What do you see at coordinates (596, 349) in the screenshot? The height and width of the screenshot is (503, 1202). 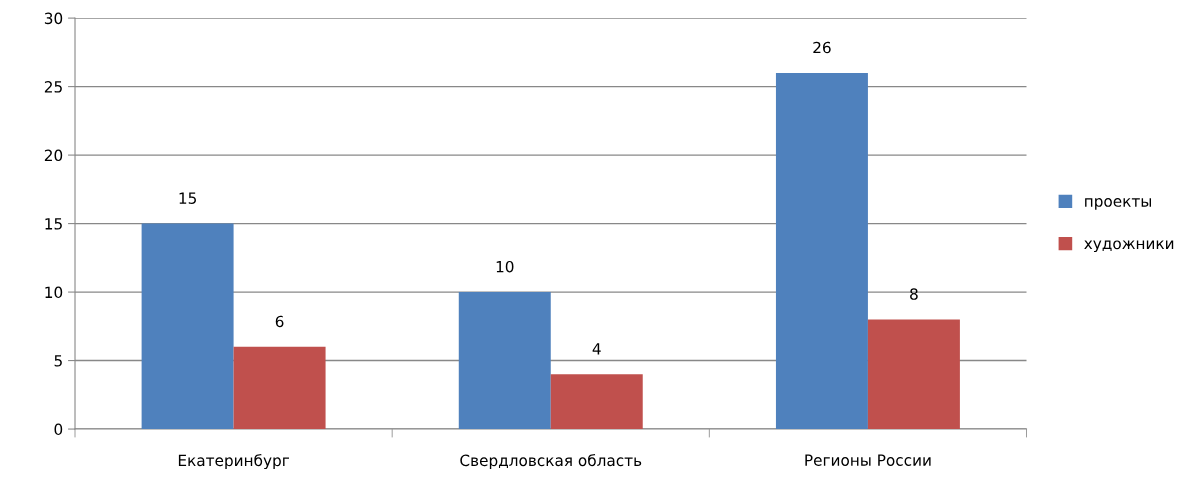 I see `data-label: 4` at bounding box center [596, 349].